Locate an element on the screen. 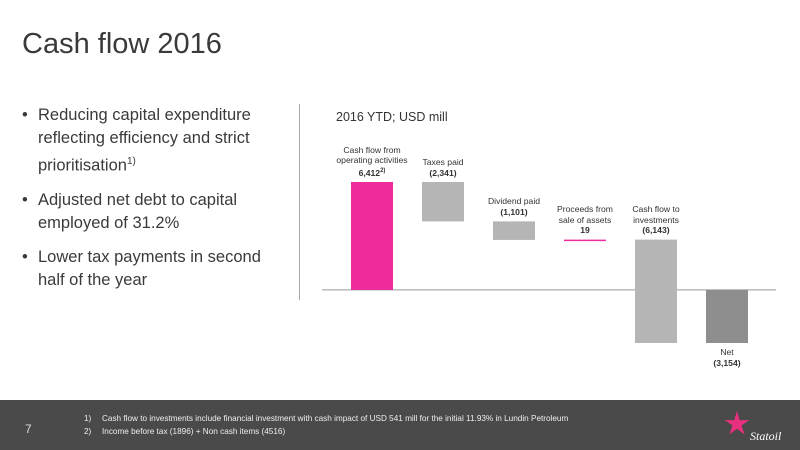 The image size is (800, 450). value-label-row: 6,4122) is located at coordinates (372, 172).